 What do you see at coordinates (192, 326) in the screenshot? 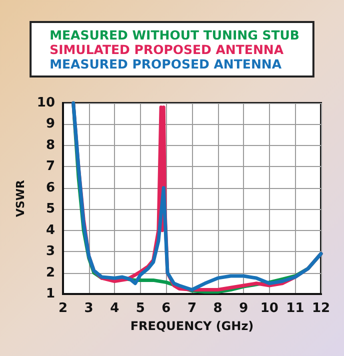
I see `x-axis-title: FREQUENCY (GHz)` at bounding box center [192, 326].